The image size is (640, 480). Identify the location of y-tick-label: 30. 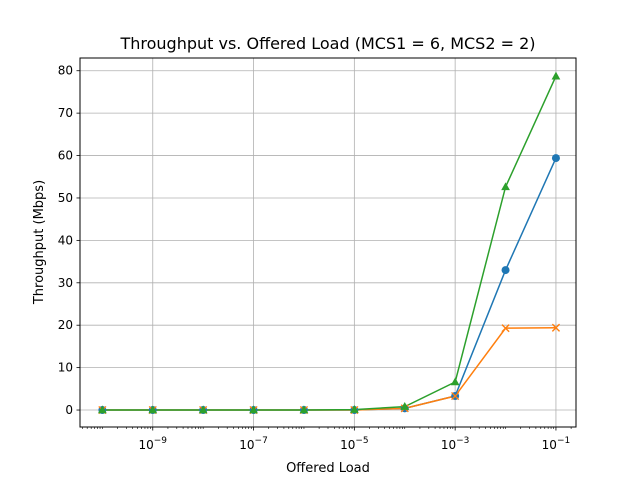
(65, 283).